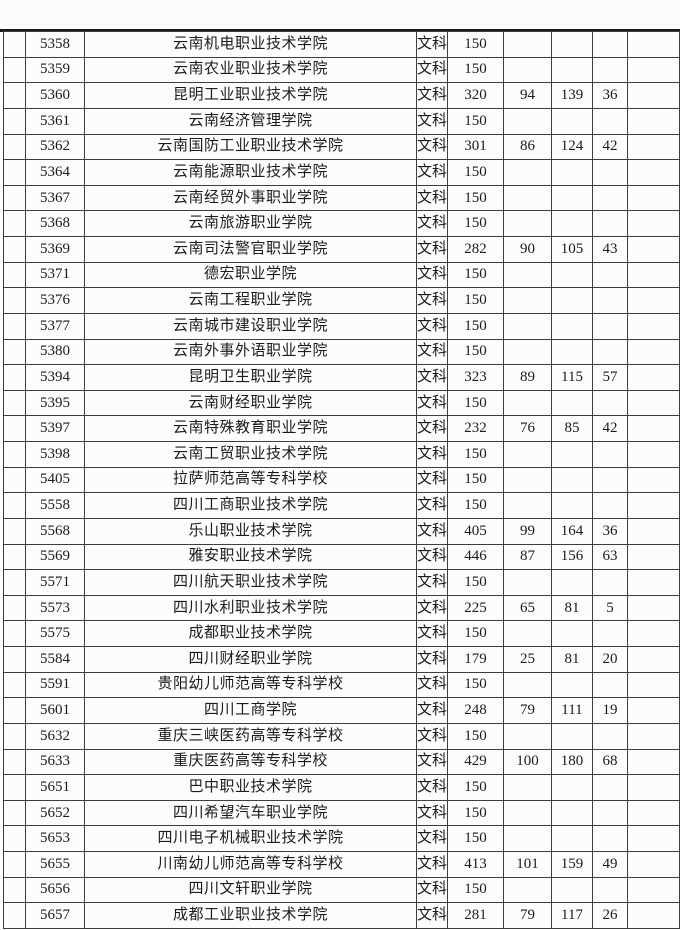 Image resolution: width=680 pixels, height=930 pixels. What do you see at coordinates (527, 710) in the screenshot?
I see `stat1-cell: 79` at bounding box center [527, 710].